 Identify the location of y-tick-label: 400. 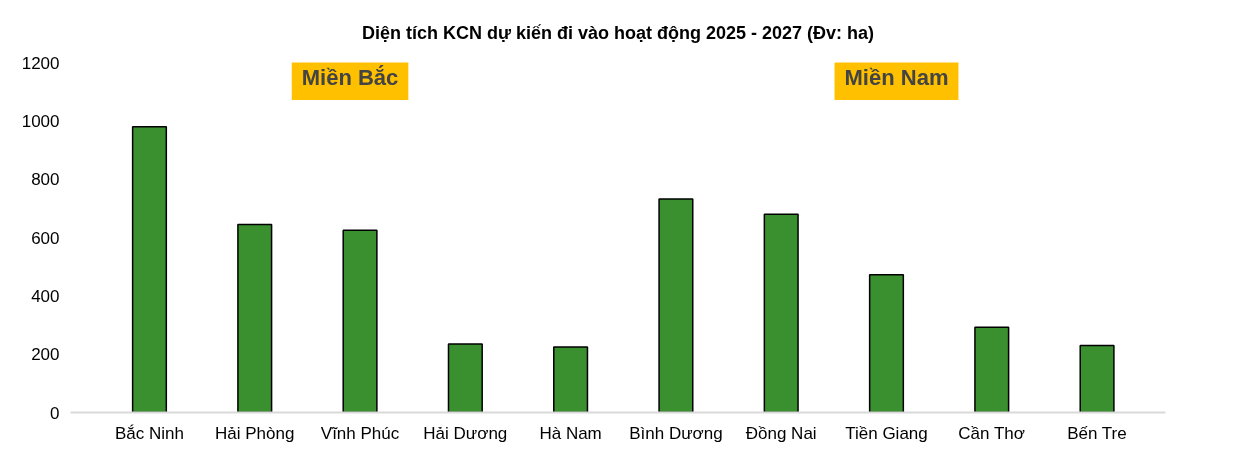
(45, 296).